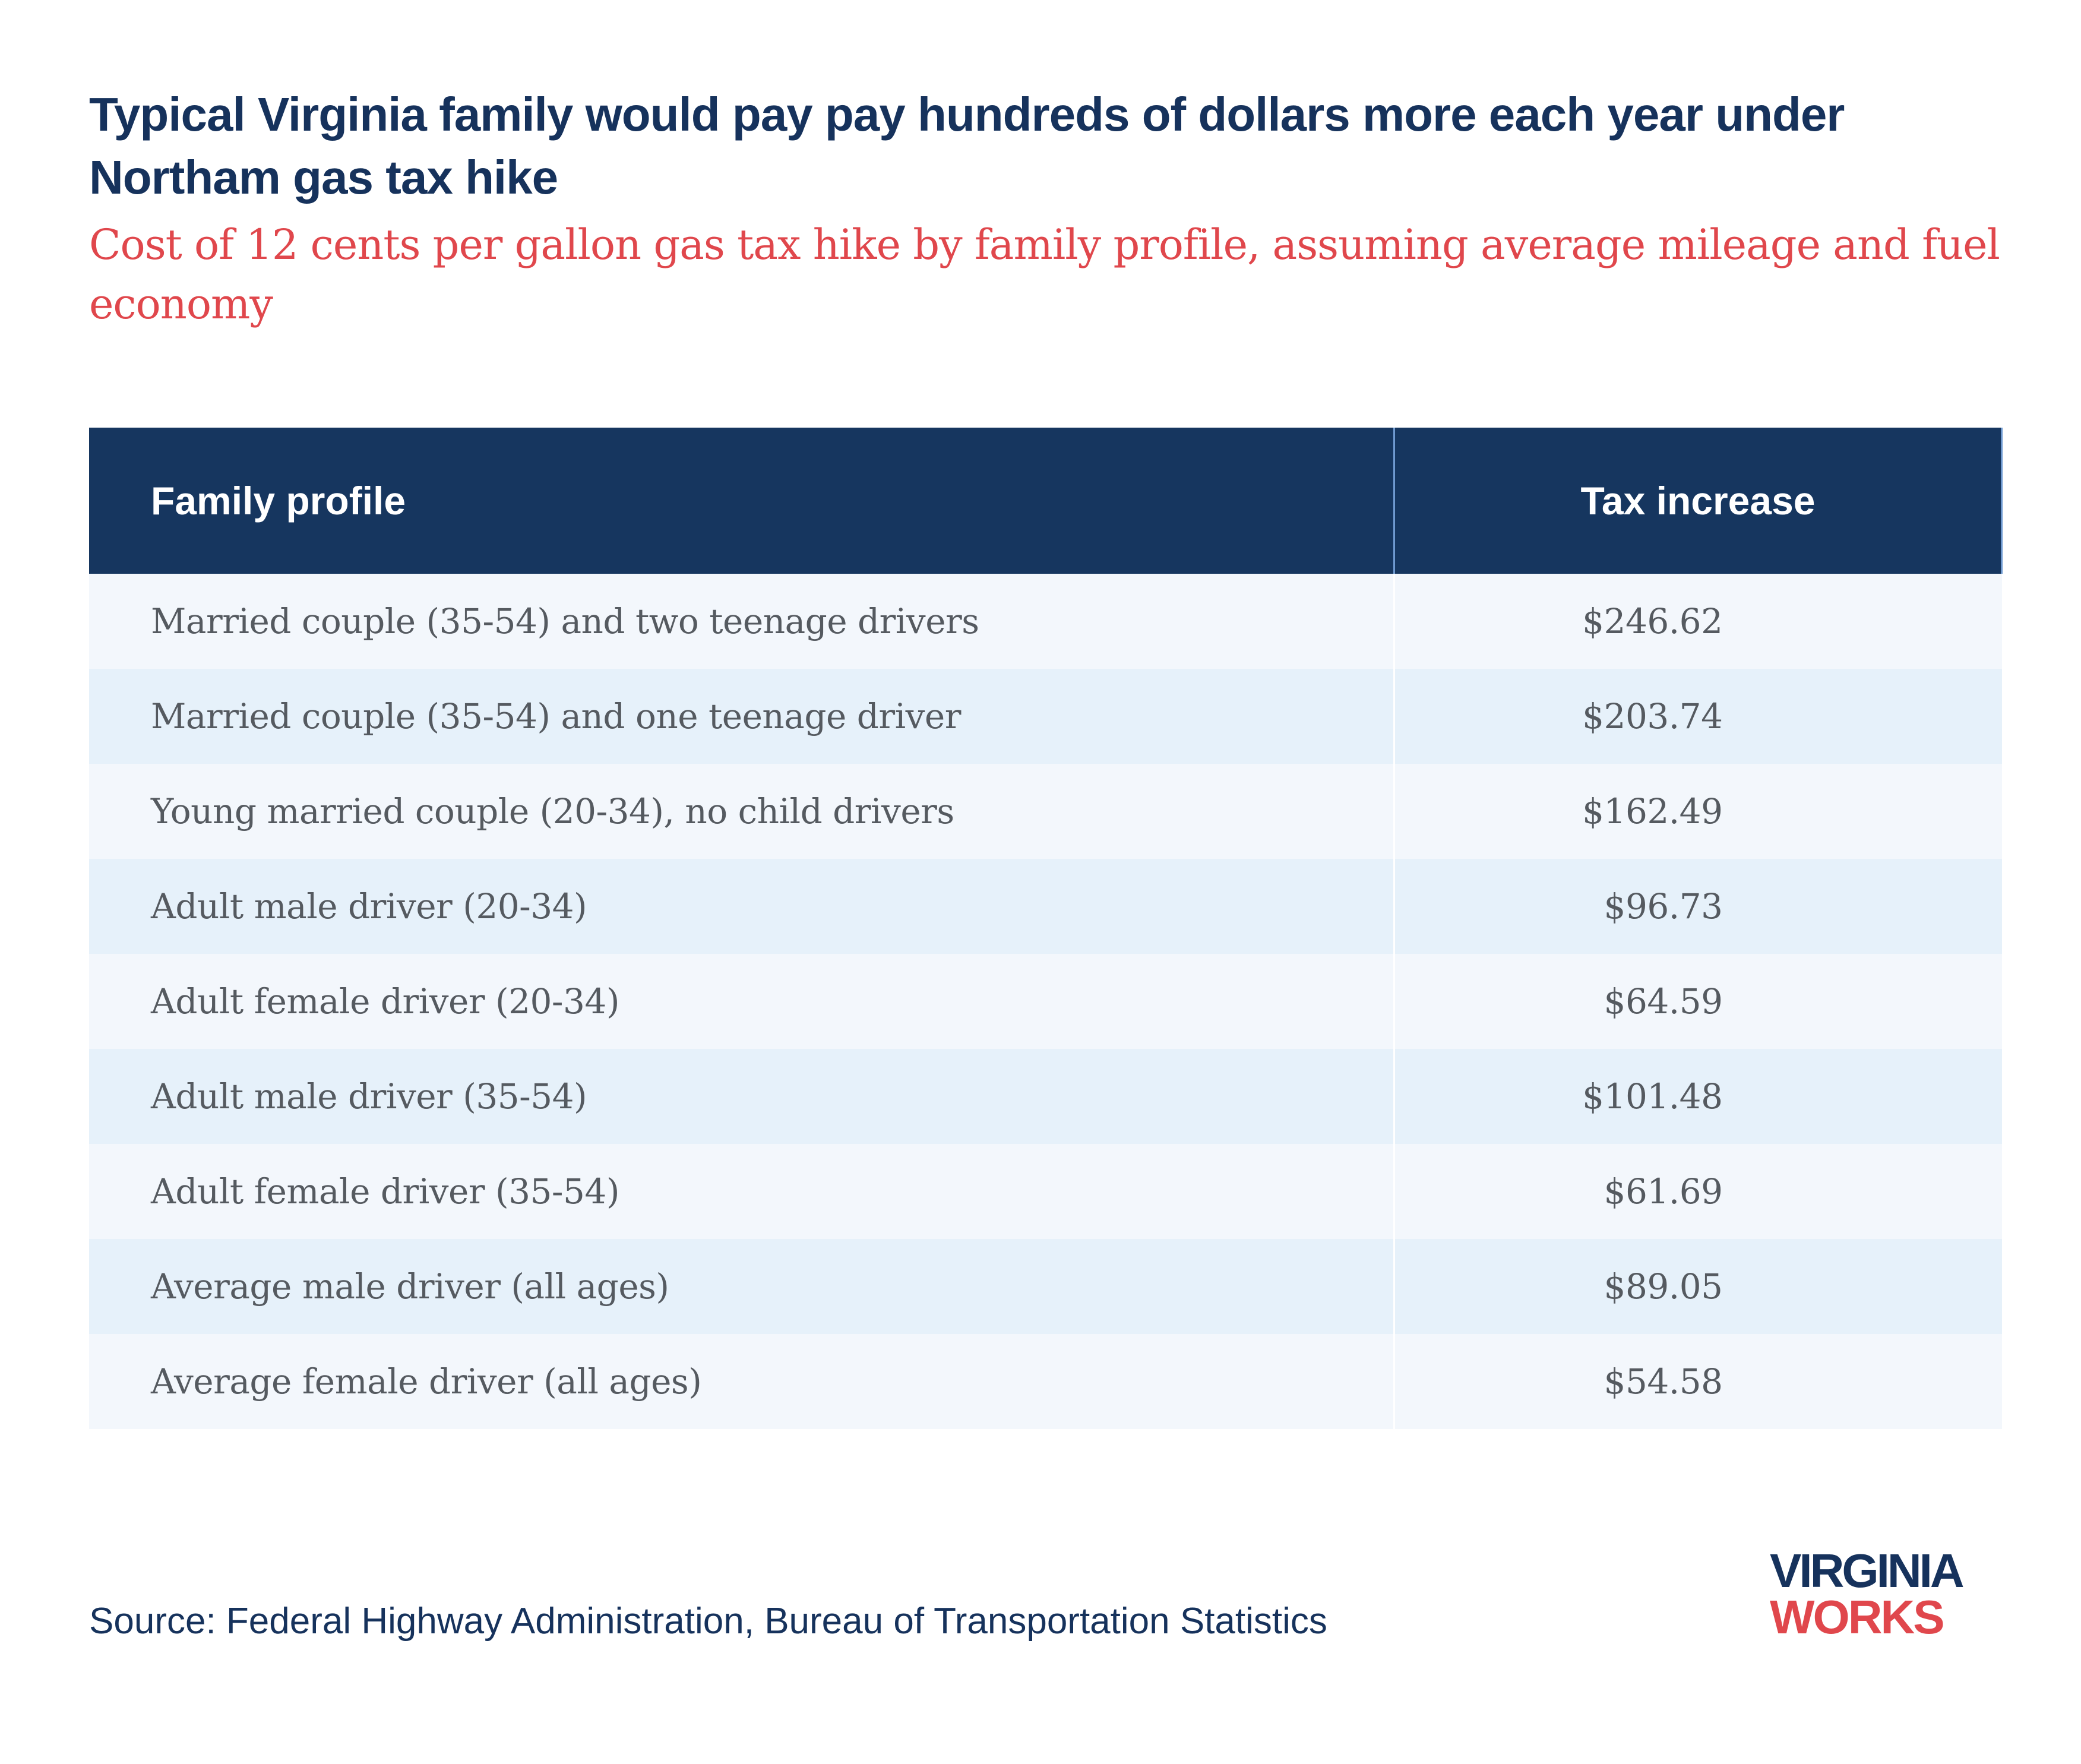 The image size is (2081, 1764). Describe the element at coordinates (1663, 1381) in the screenshot. I see `cell-tax-increase: $54.58` at that location.